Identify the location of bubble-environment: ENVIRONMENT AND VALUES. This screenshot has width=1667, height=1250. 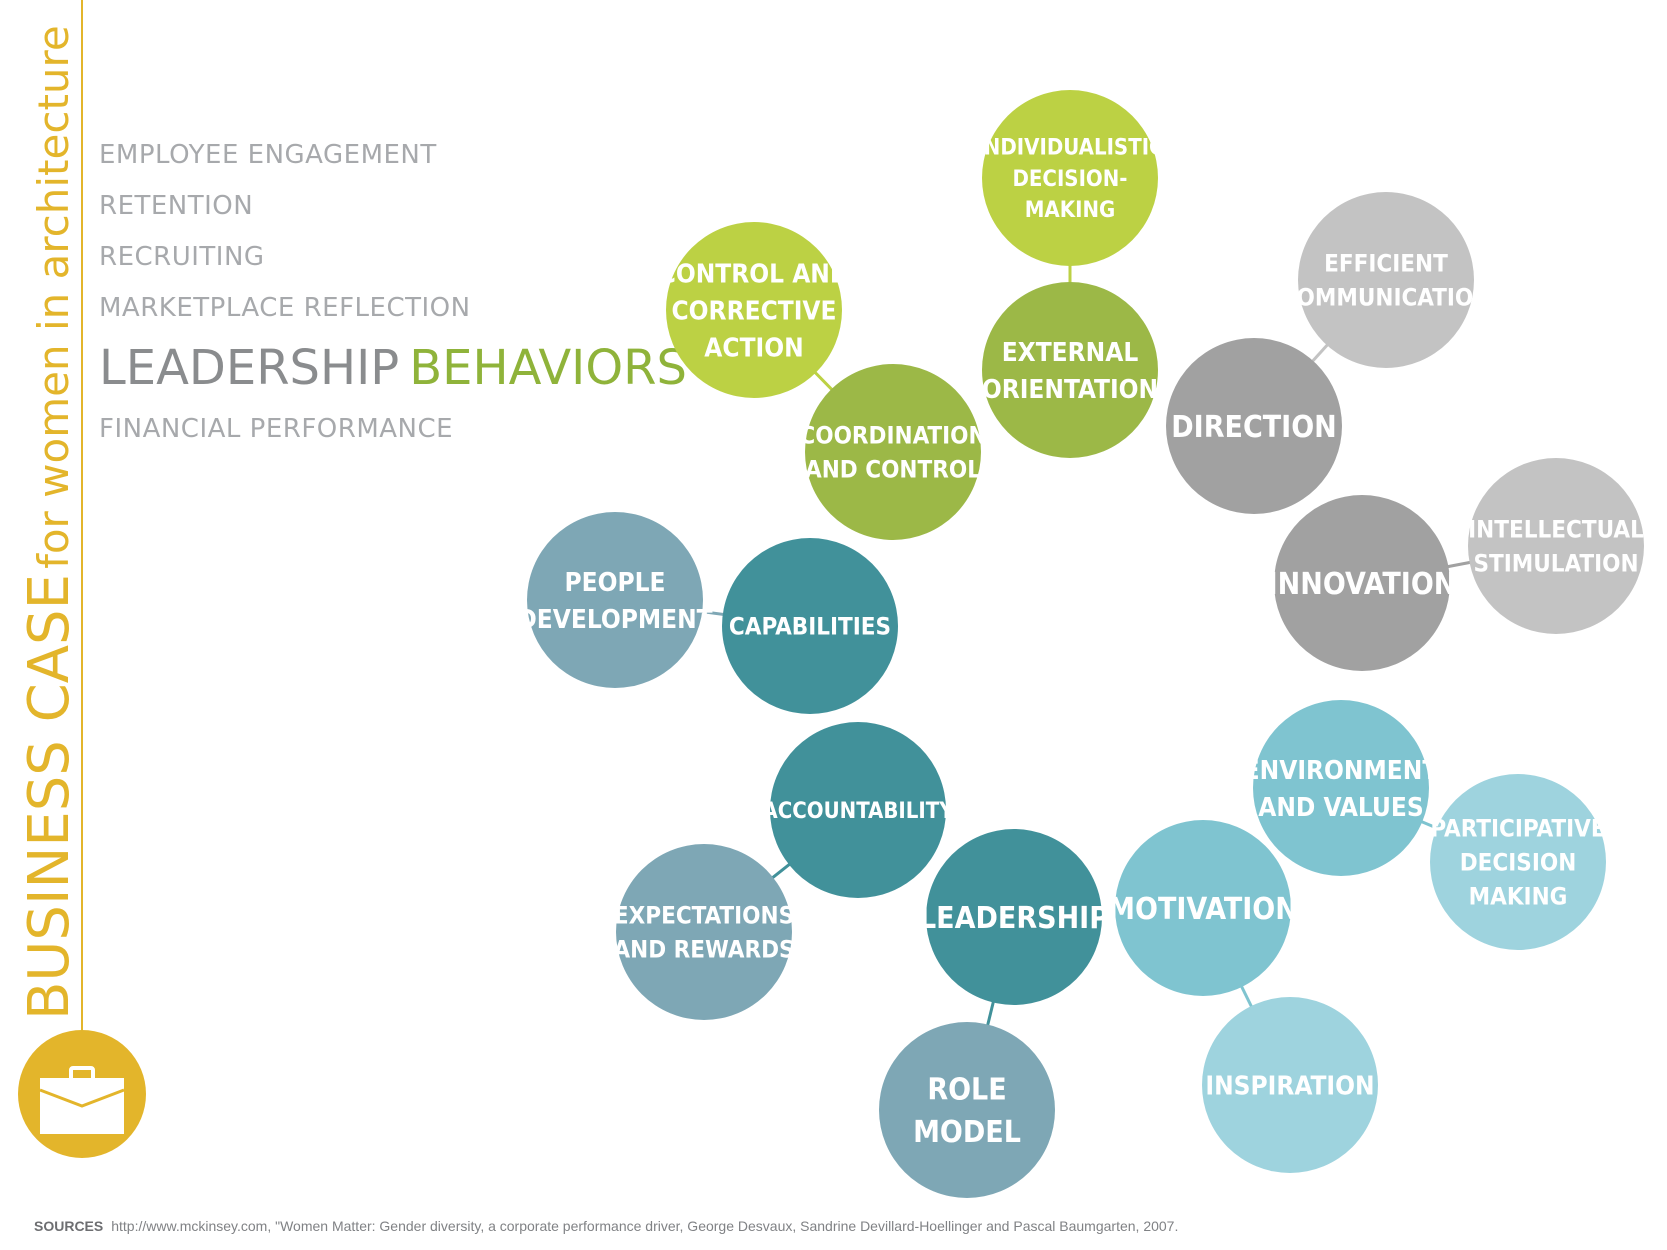
(1341, 788).